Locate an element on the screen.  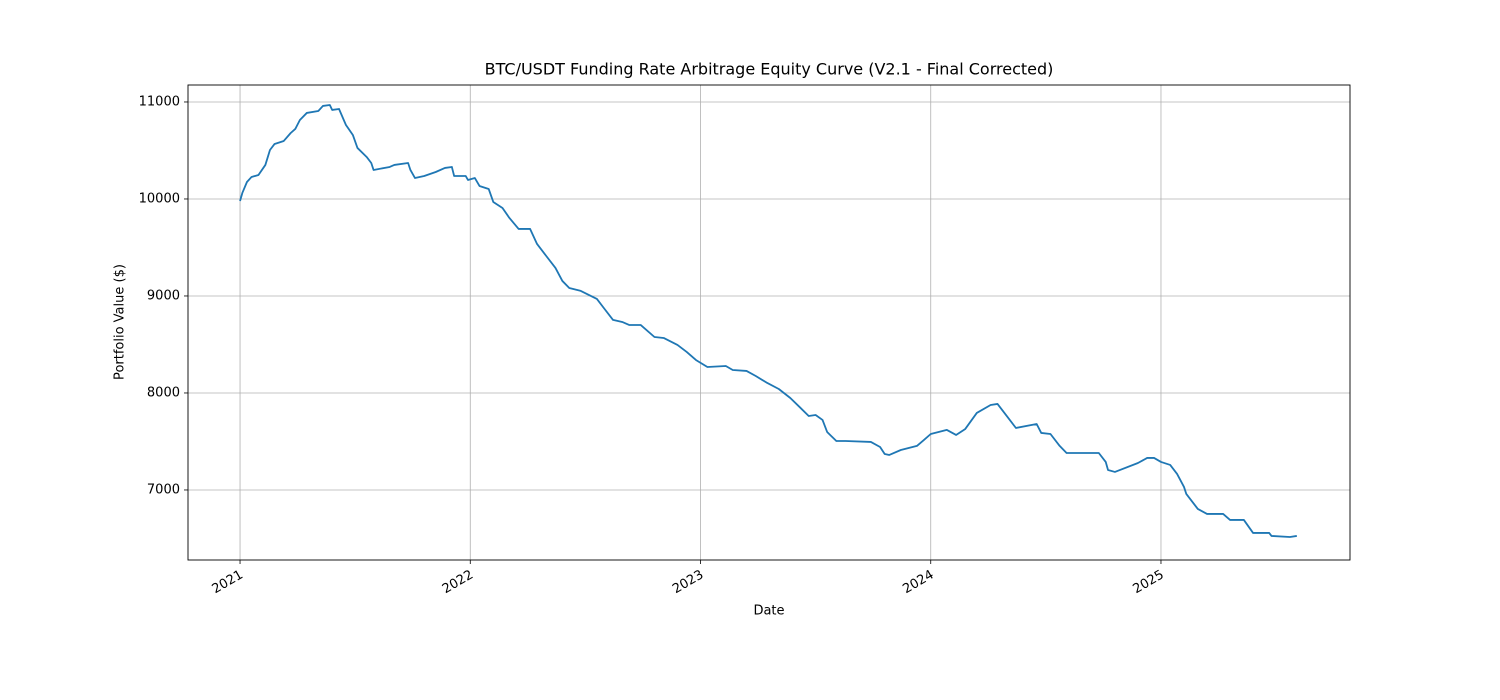
y-tick-label: 7000 is located at coordinates (163, 489).